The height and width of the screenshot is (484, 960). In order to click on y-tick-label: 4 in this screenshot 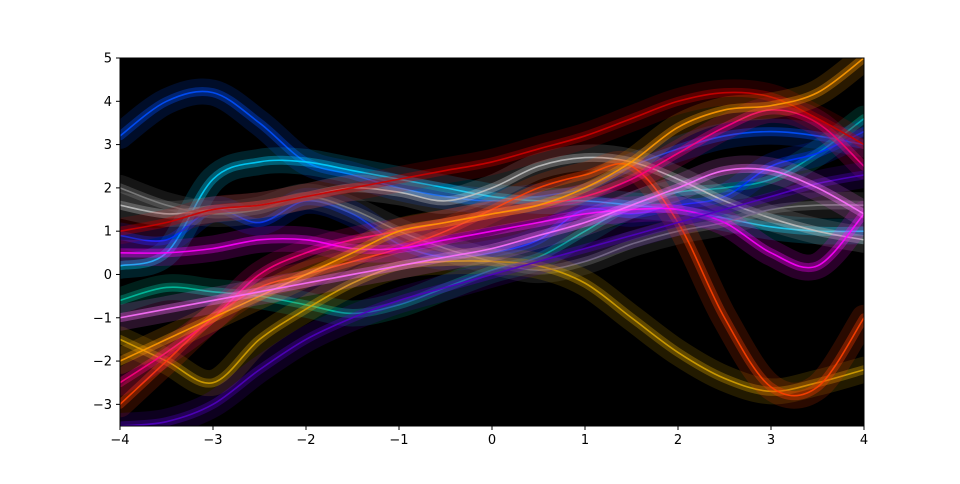, I will do `click(108, 102)`.